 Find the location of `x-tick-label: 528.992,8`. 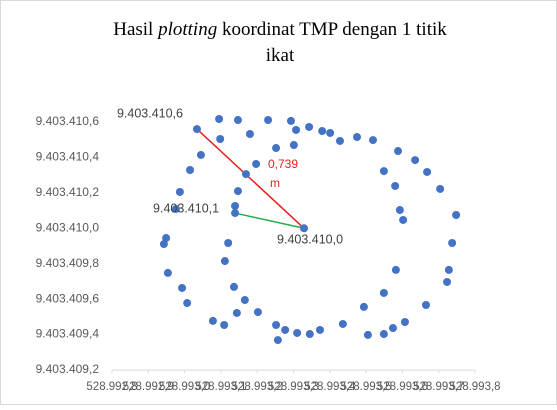

x-tick-label: 528.992,8 is located at coordinates (111, 387).